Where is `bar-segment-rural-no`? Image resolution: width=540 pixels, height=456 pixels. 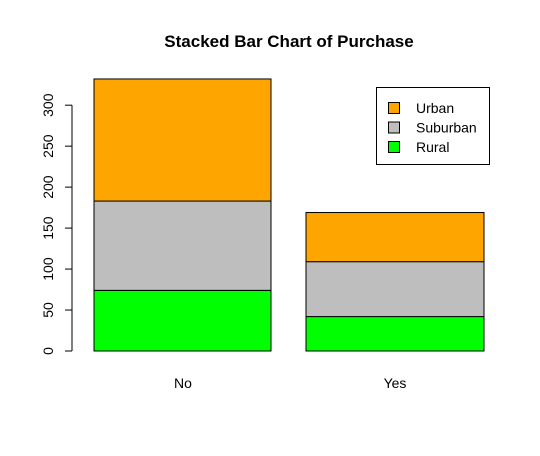
bar-segment-rural-no is located at coordinates (182, 320).